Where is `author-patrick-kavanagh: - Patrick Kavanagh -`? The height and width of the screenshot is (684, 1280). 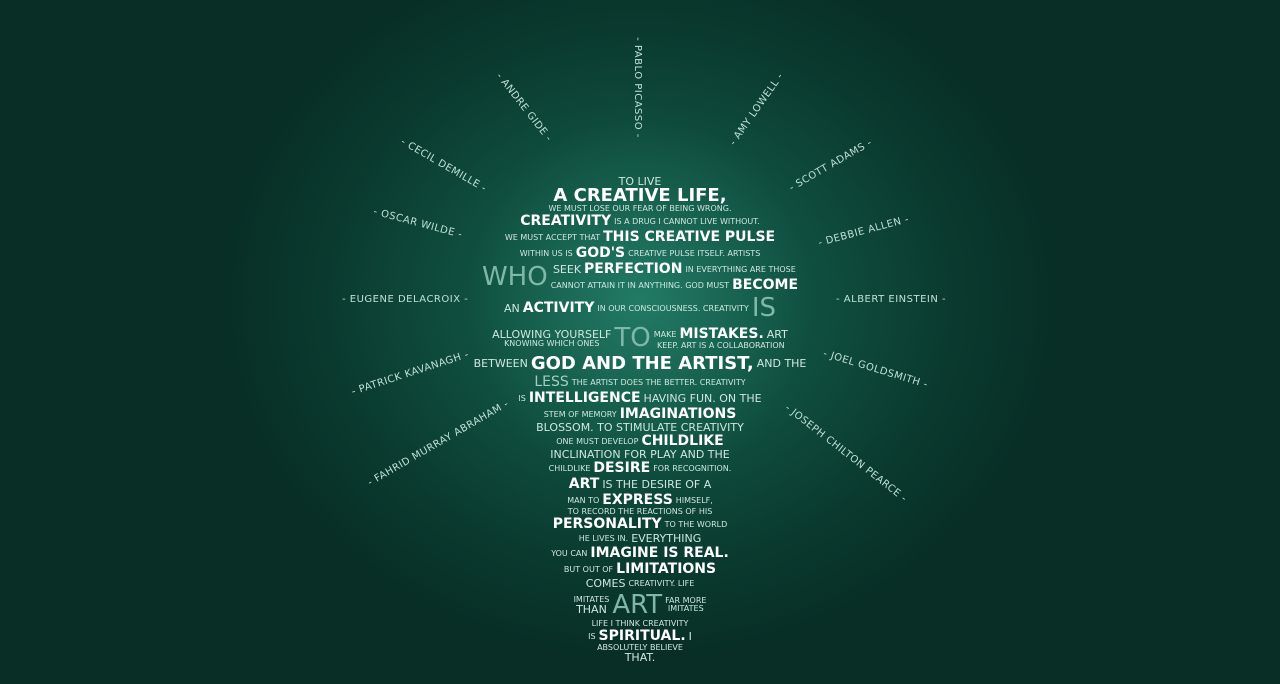
author-patrick-kavanagh: - Patrick Kavanagh - is located at coordinates (410, 373).